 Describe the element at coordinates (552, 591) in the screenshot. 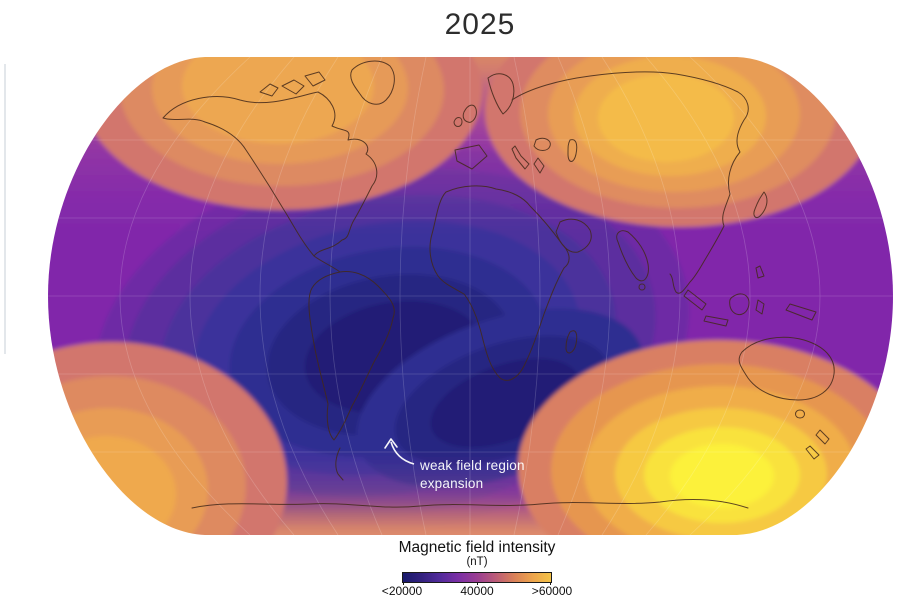

I see `legend-tick-max: >60000` at that location.